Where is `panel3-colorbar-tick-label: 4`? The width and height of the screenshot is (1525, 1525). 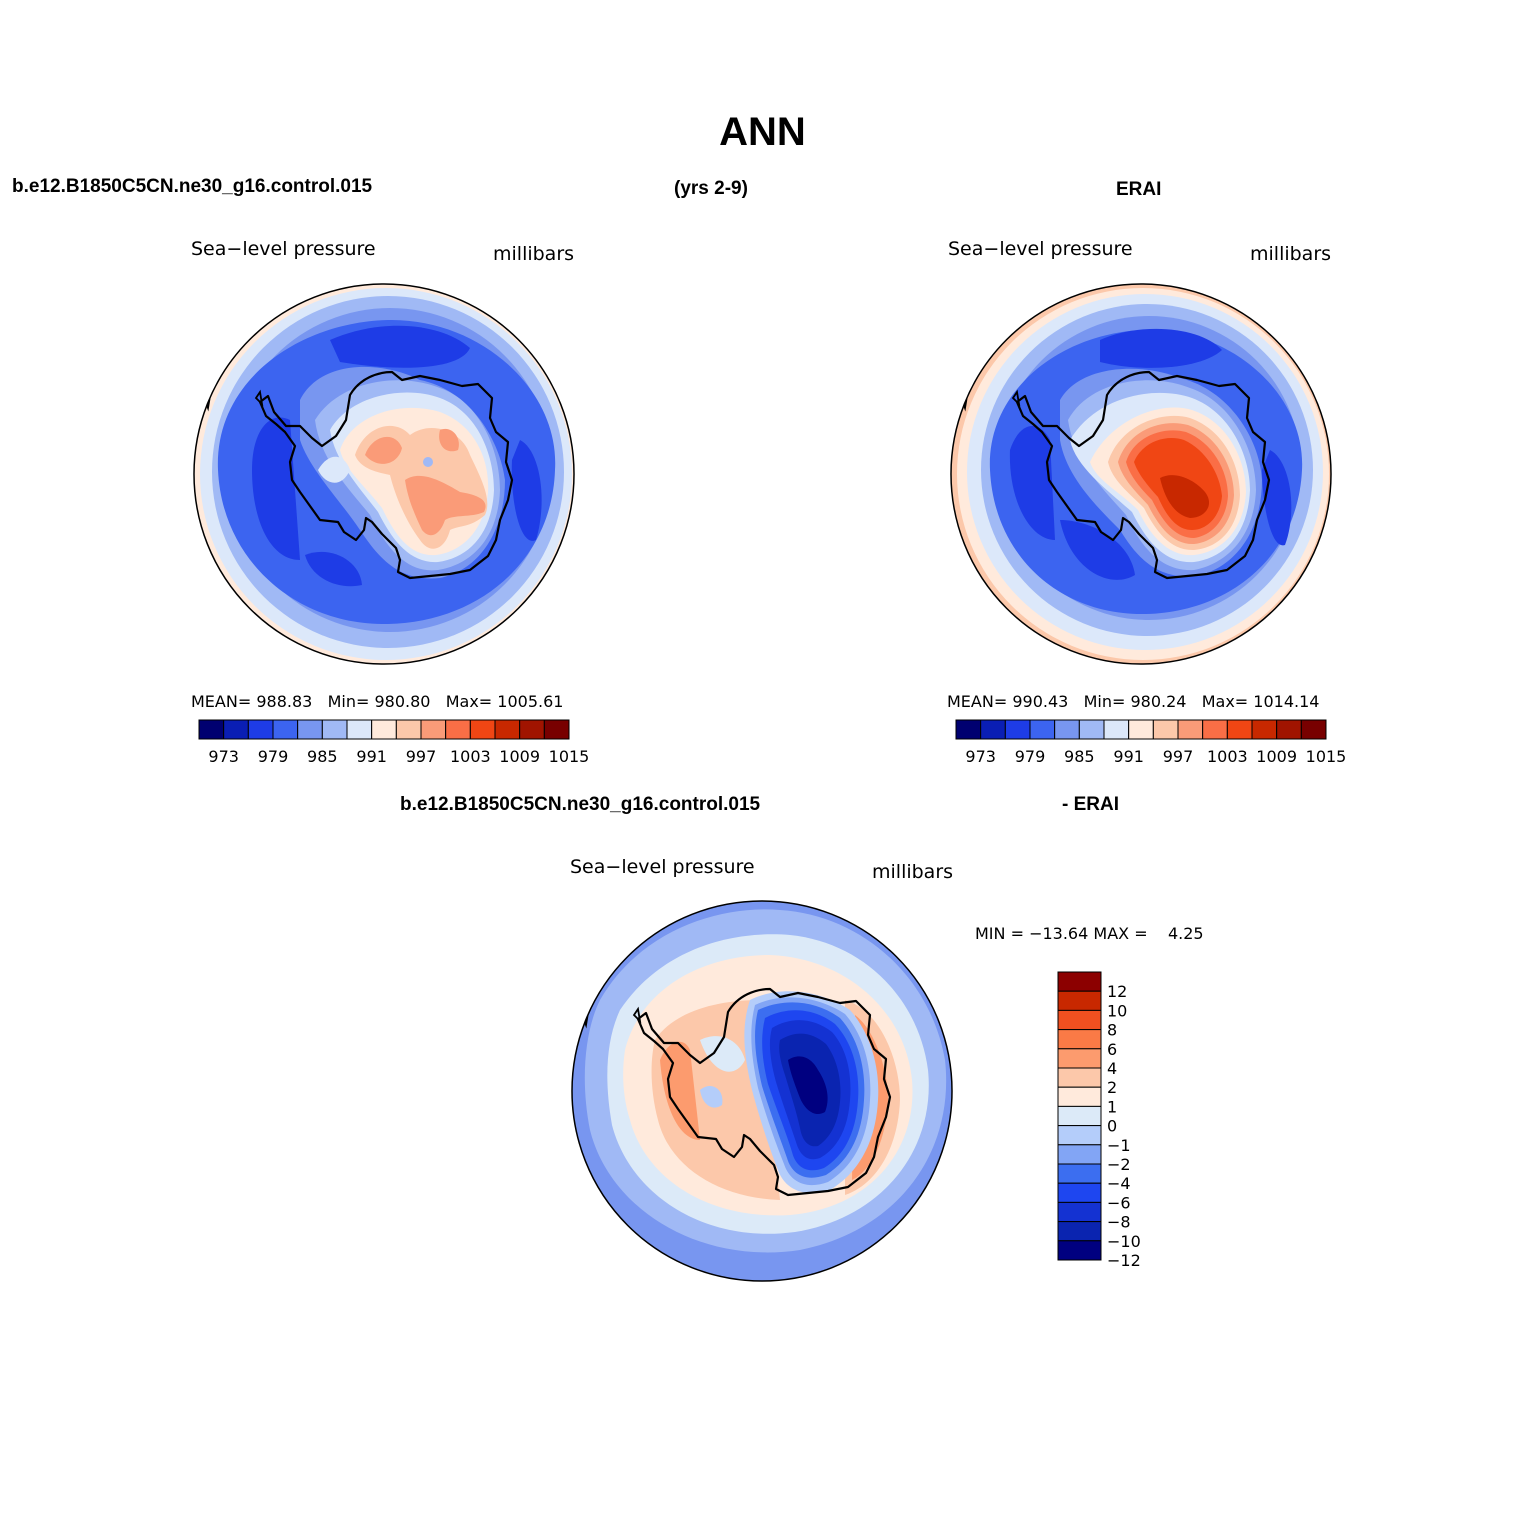
panel3-colorbar-tick-label: 4 is located at coordinates (1112, 1068).